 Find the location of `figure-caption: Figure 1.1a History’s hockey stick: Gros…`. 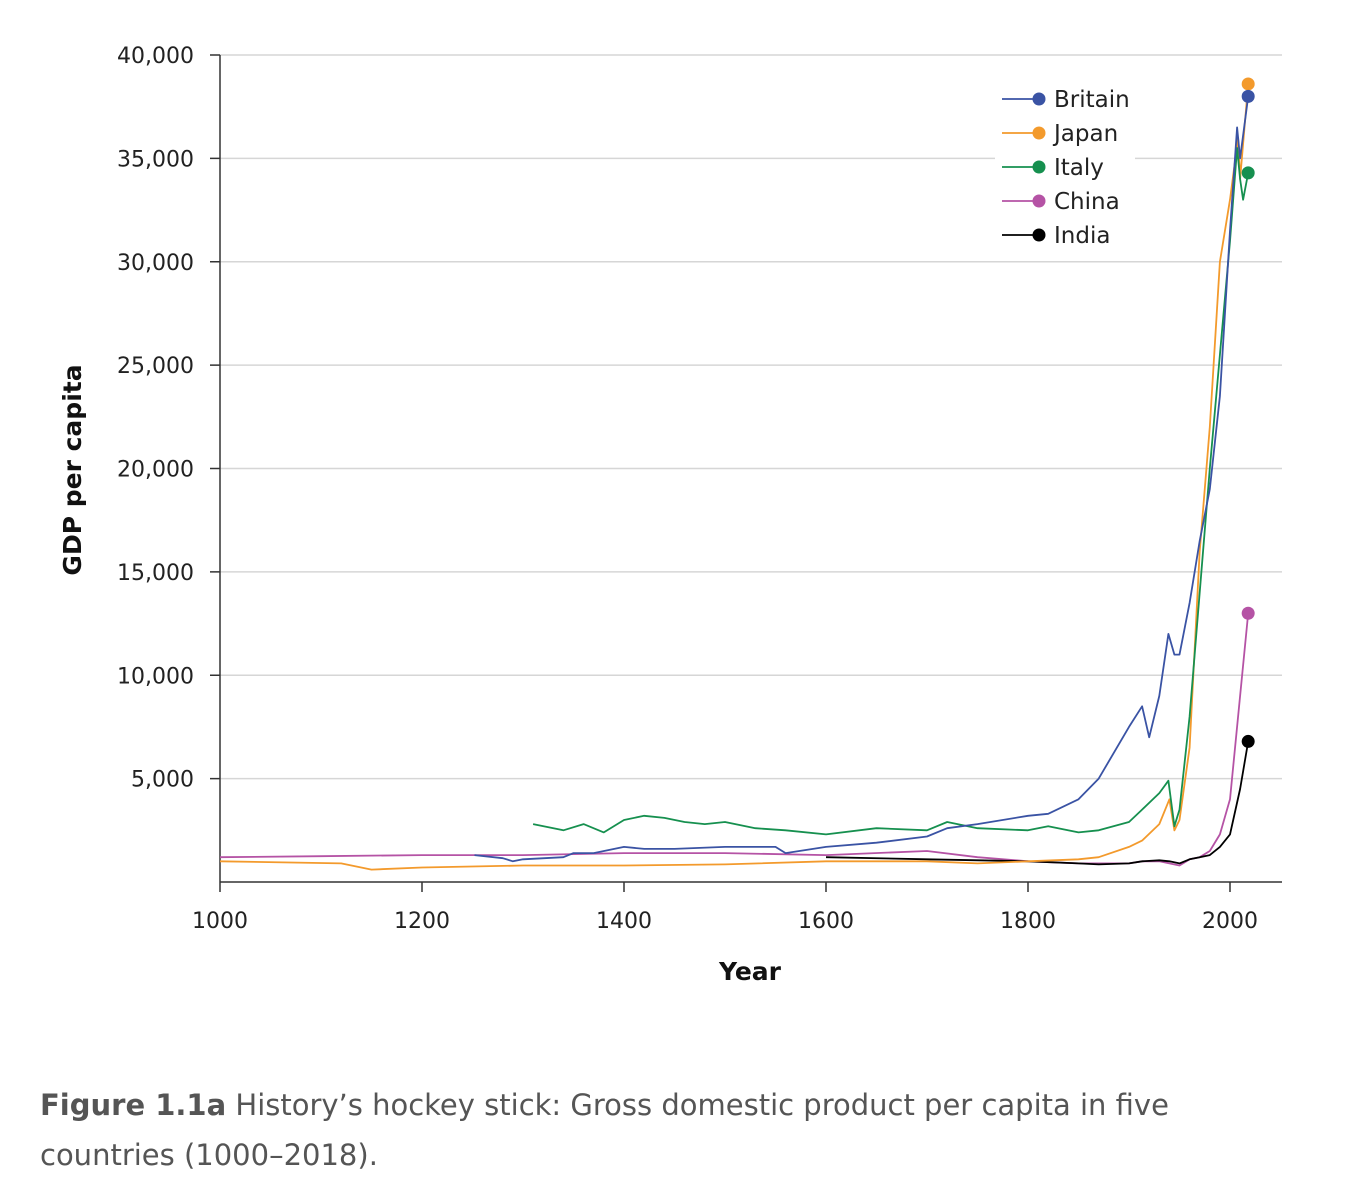

figure-caption: Figure 1.1a History’s hockey stick: Gros… is located at coordinates (640, 1130).